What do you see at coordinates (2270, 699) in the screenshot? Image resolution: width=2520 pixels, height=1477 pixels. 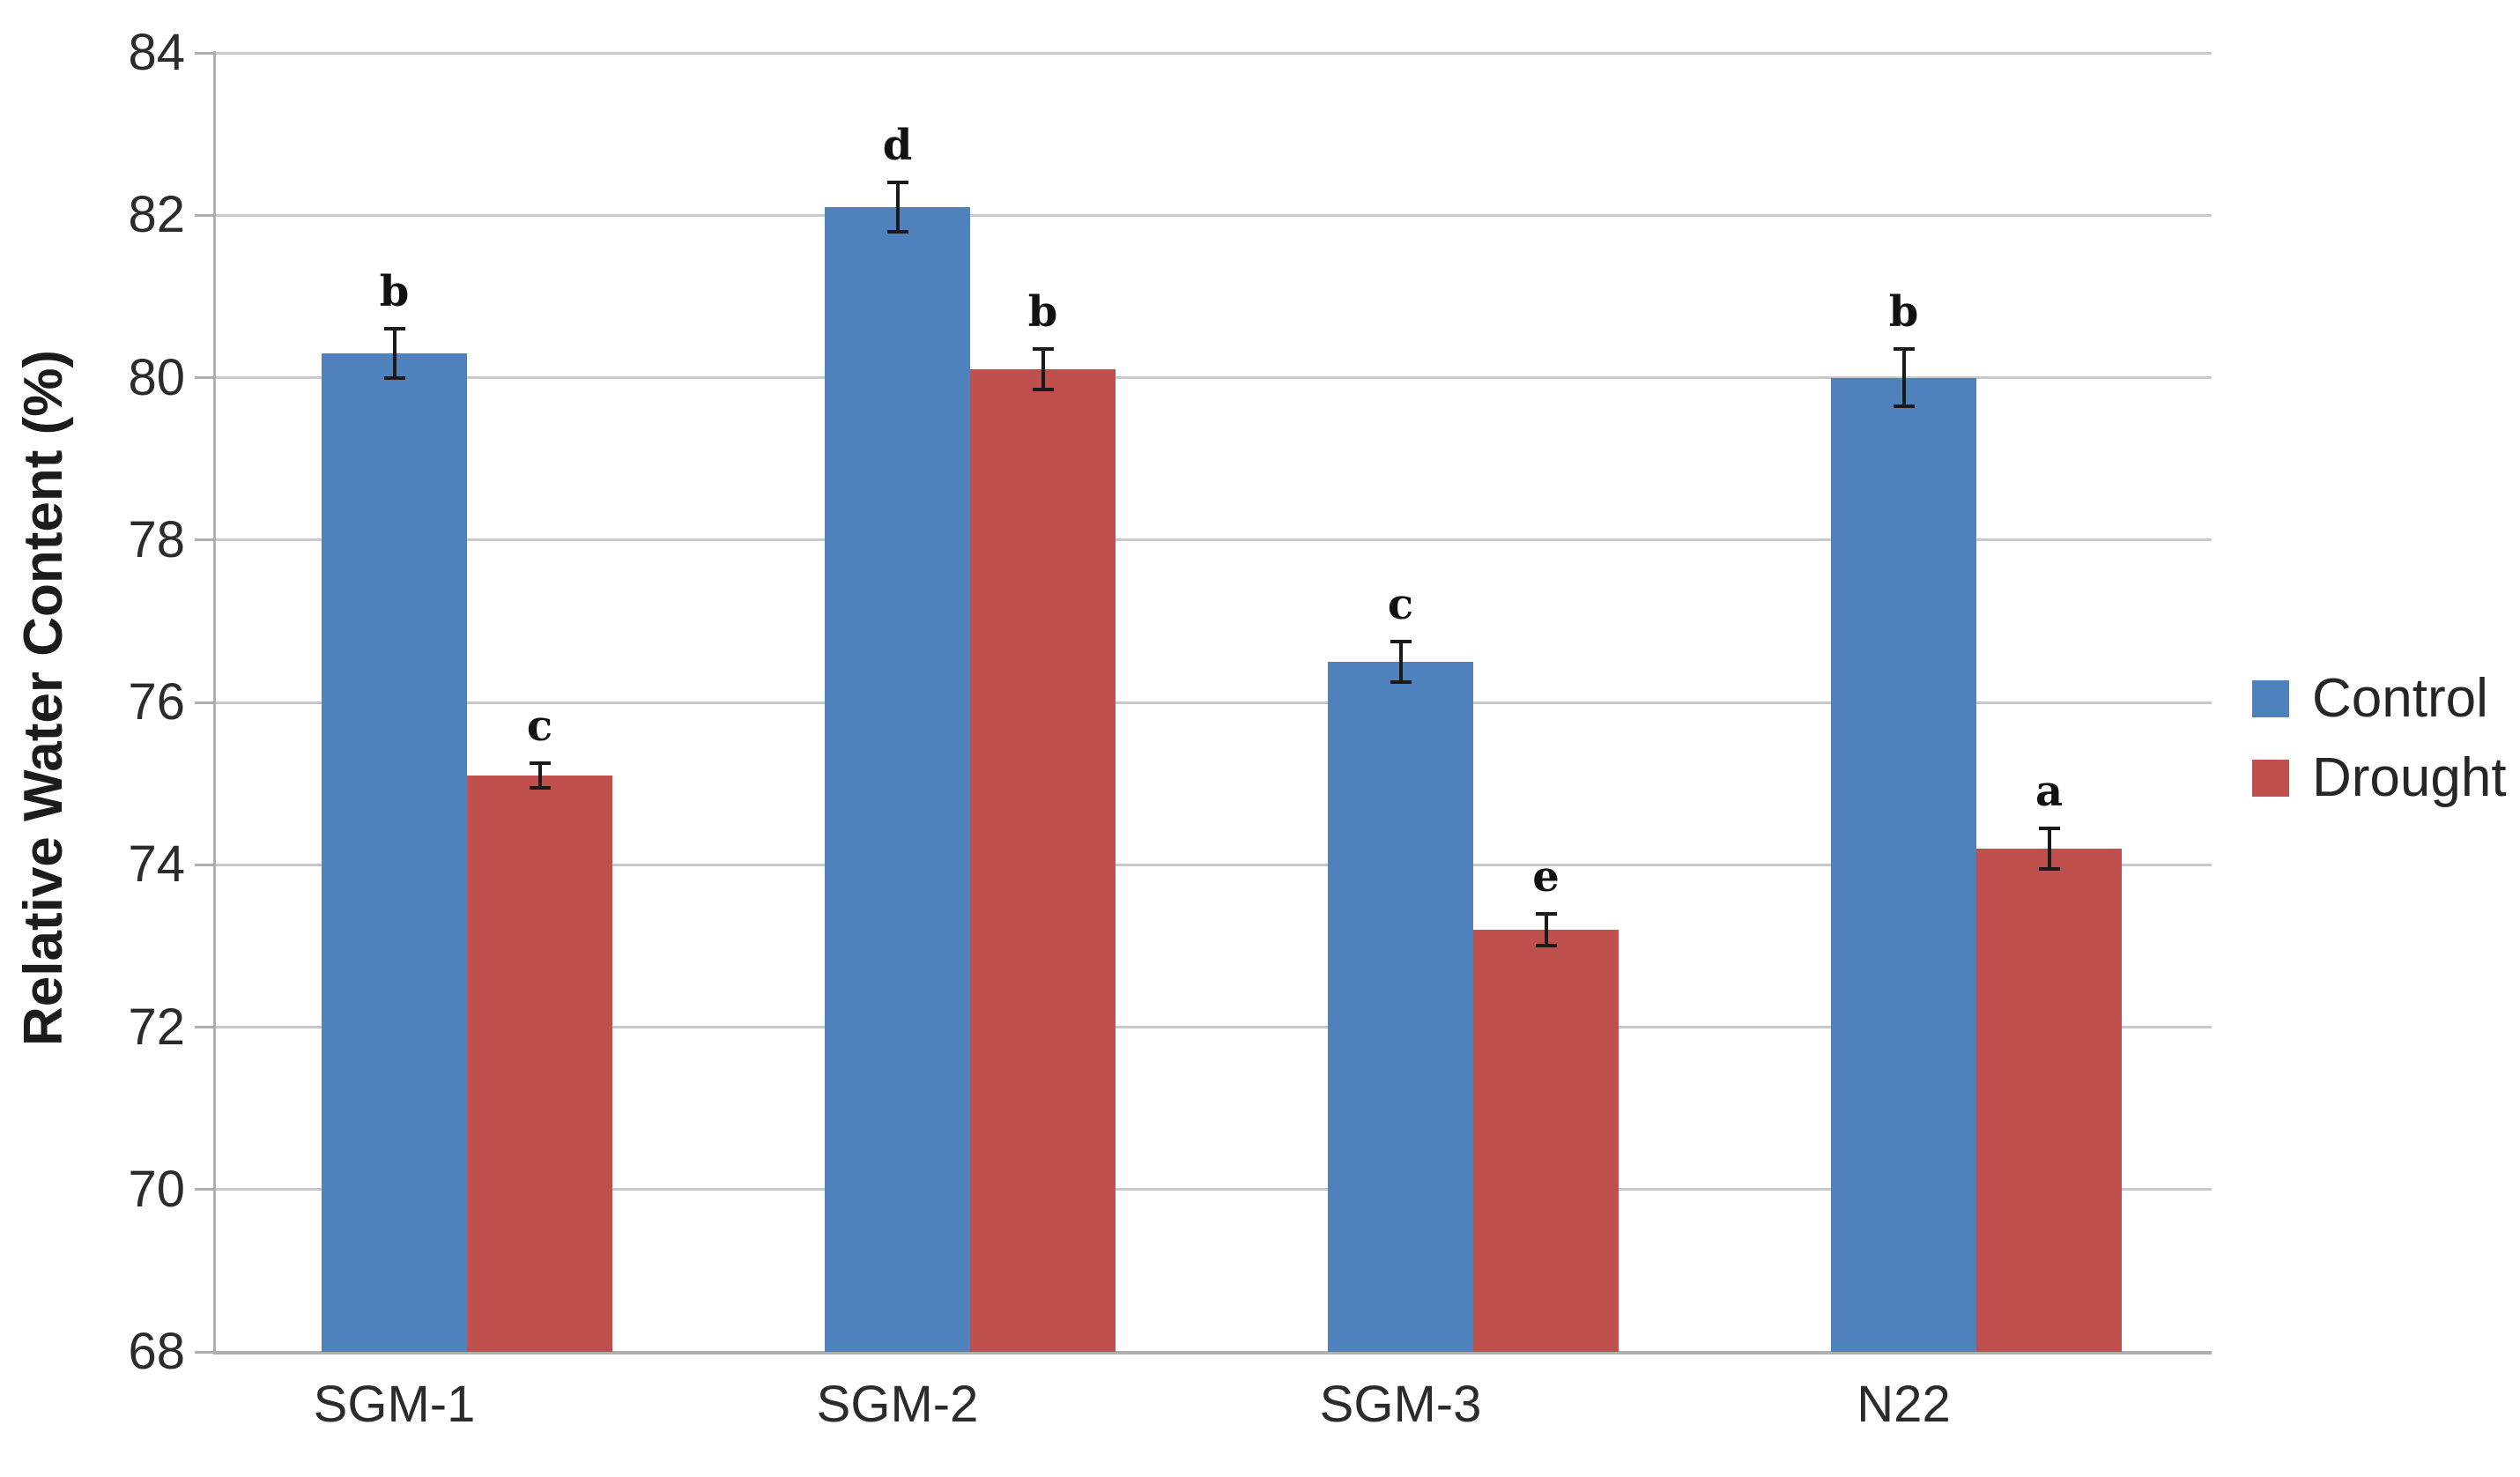 I see `legend-swatch-control` at bounding box center [2270, 699].